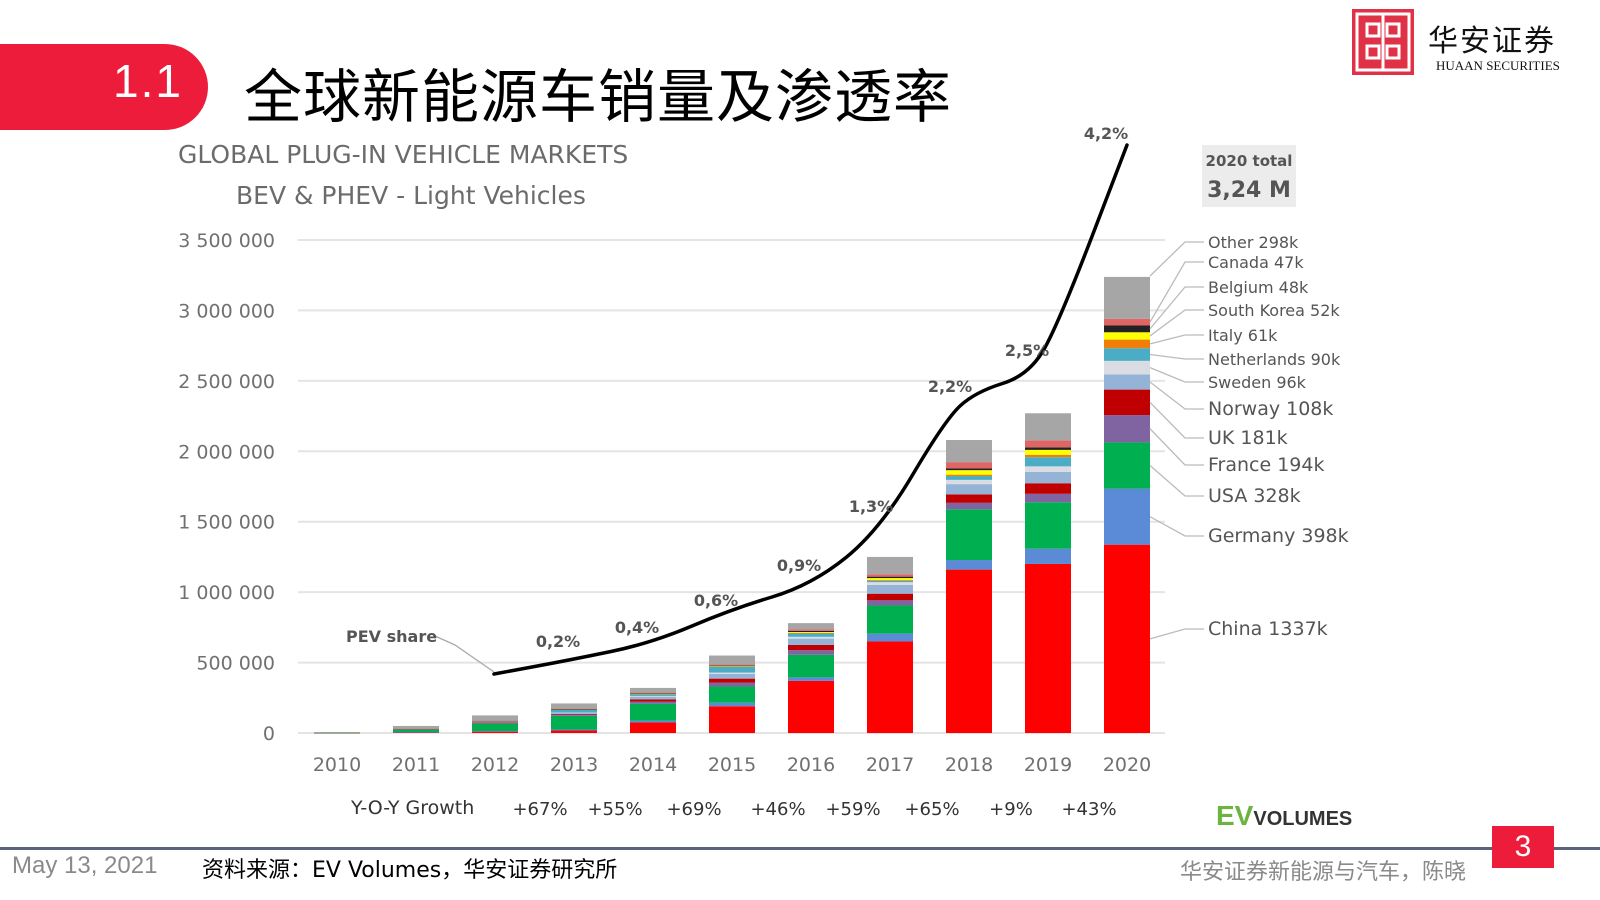 The width and height of the screenshot is (1600, 900). I want to click on logo-mark-icon, so click(1383, 42).